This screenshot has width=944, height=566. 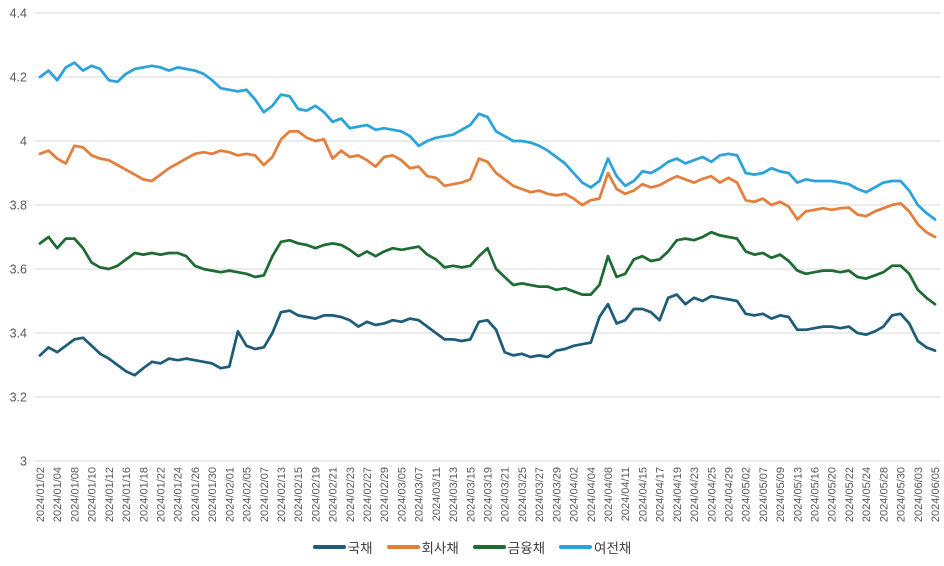 What do you see at coordinates (402, 494) in the screenshot?
I see `x-axis-tick-label: 2024/03/05` at bounding box center [402, 494].